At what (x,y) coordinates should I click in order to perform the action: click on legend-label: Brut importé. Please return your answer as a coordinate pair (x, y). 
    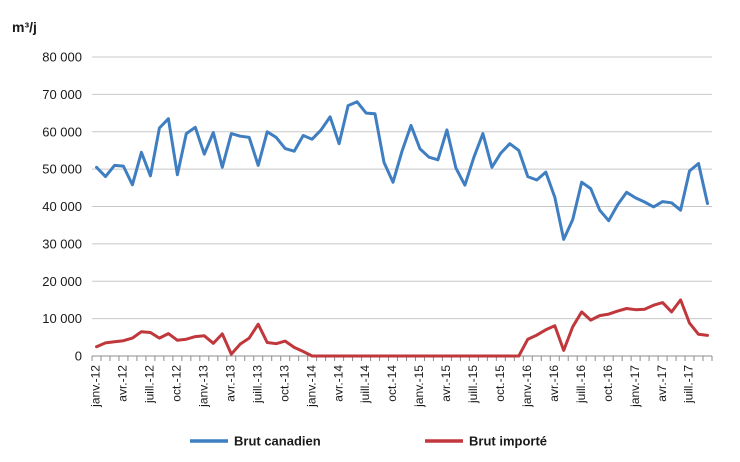
    Looking at the image, I should click on (508, 441).